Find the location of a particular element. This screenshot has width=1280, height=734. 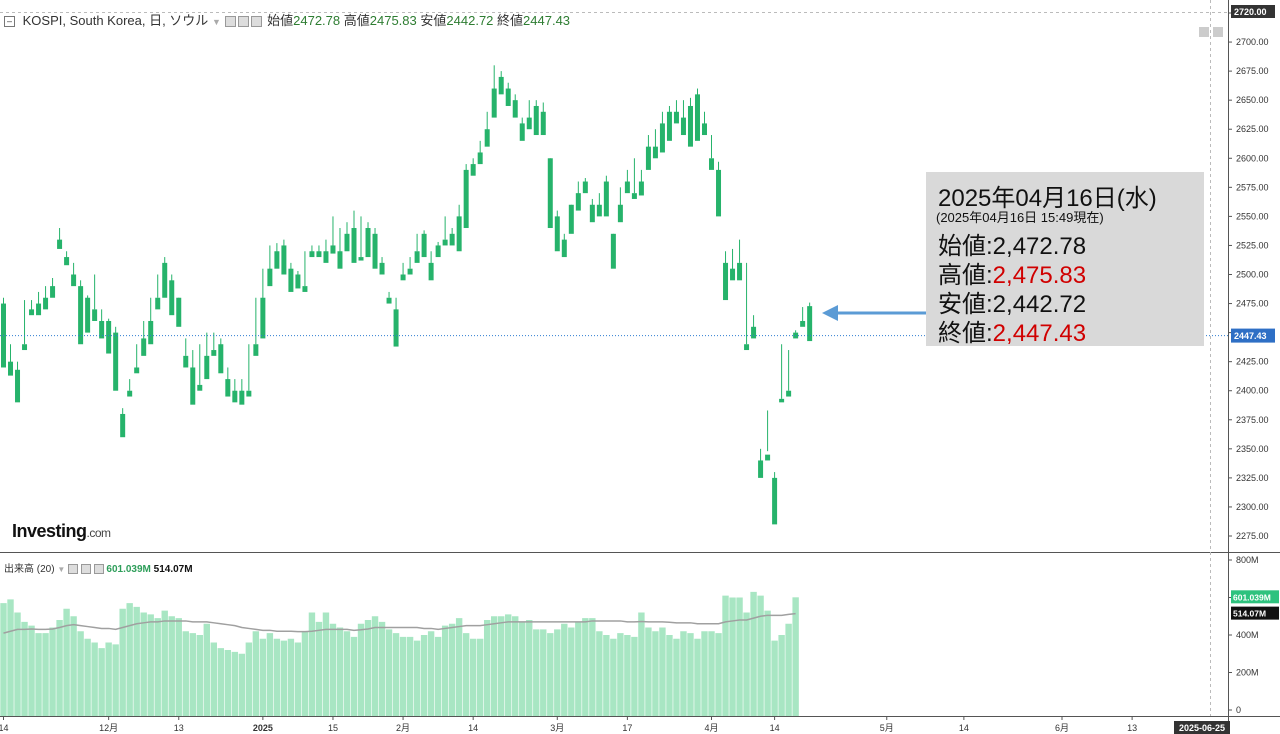

price-tick-label: 2525.00 is located at coordinates (1252, 245).